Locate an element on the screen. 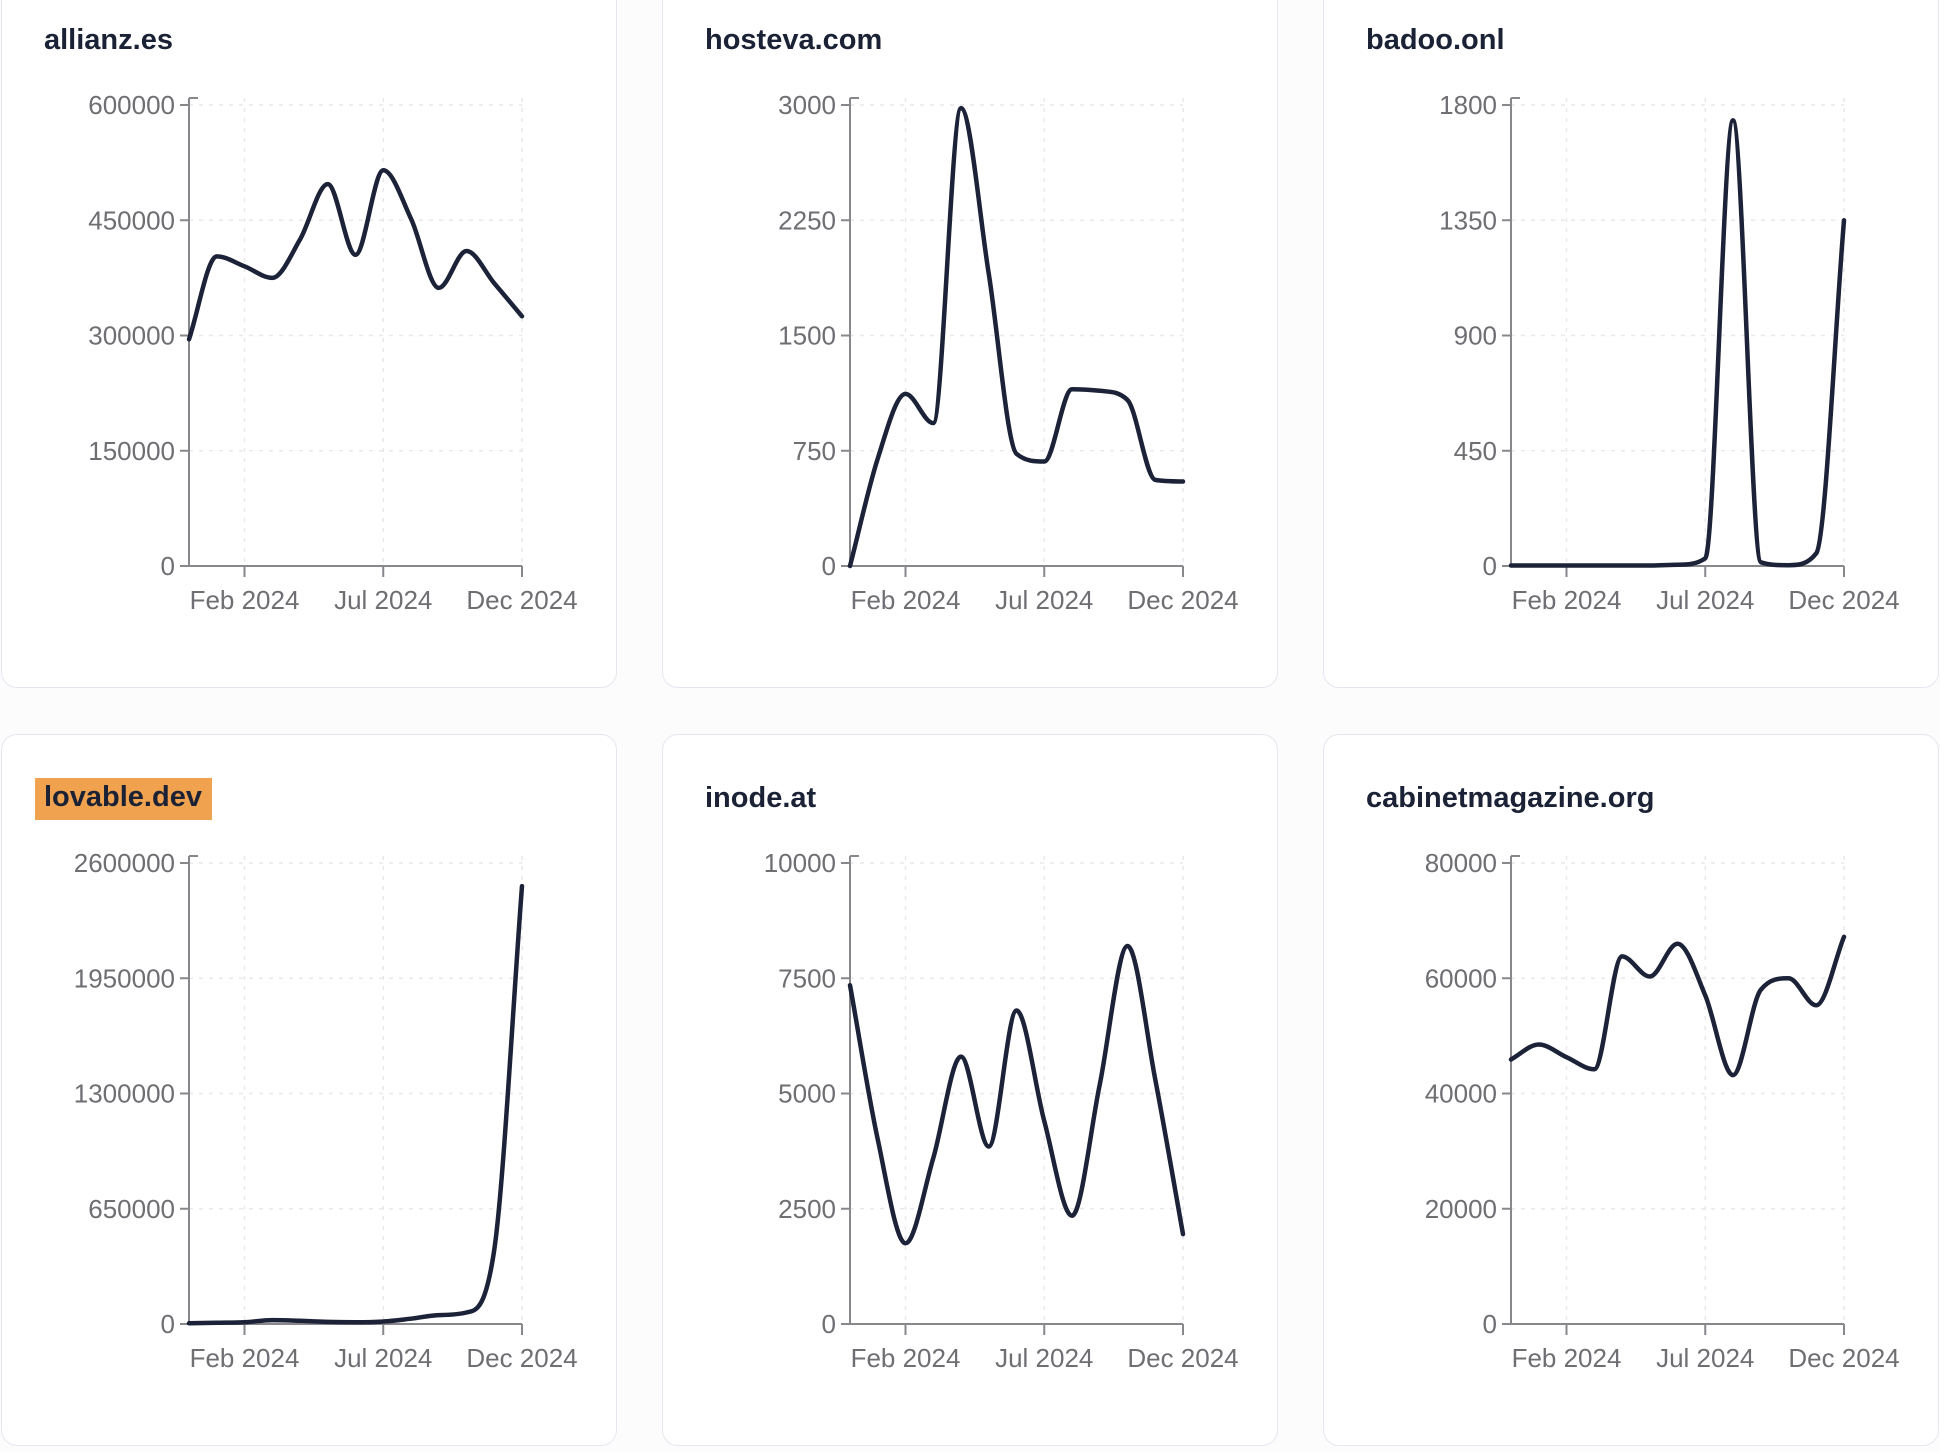 This screenshot has width=1940, height=1452. svg-text: 650000 is located at coordinates (131, 1209).